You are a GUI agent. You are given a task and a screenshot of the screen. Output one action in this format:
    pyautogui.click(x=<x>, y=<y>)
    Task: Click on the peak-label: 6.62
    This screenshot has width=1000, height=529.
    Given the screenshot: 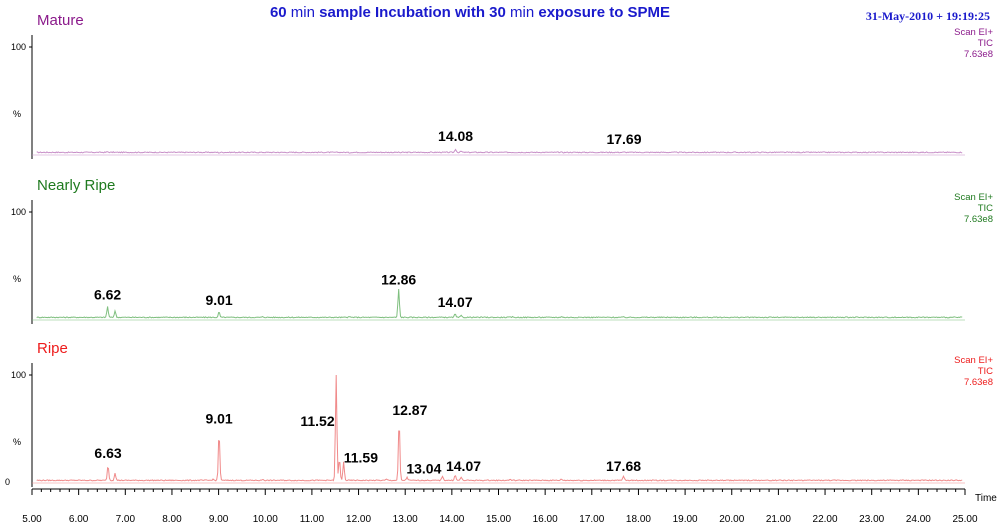 What is the action you would take?
    pyautogui.click(x=107, y=294)
    